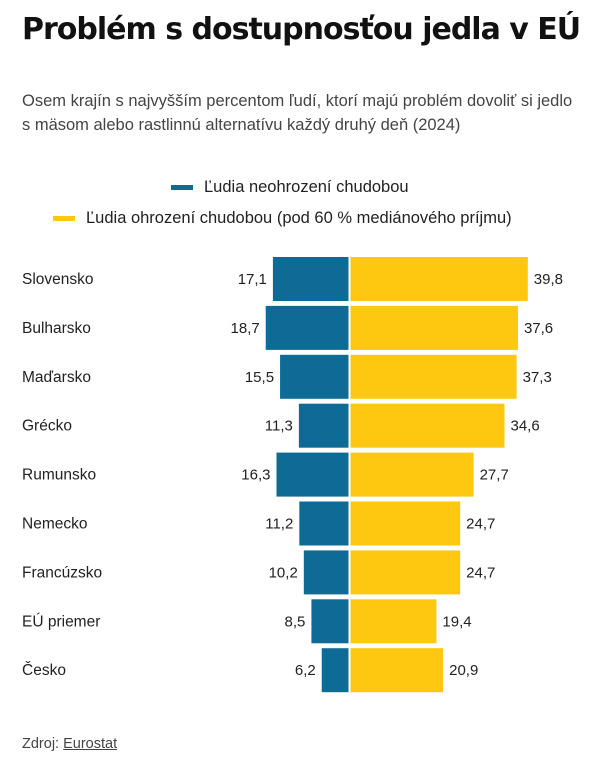  Describe the element at coordinates (56, 328) in the screenshot. I see `category-label: Bulharsko` at that location.